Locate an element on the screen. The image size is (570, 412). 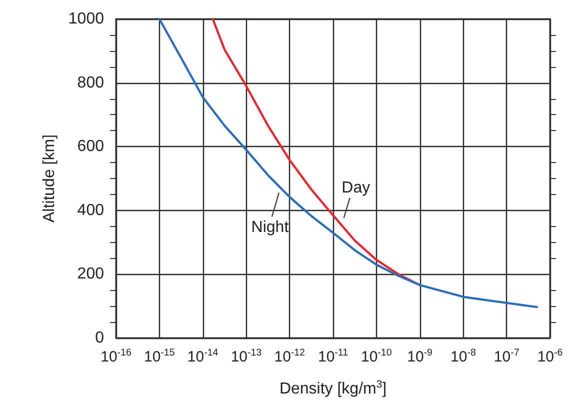
y-tick-label: 600 is located at coordinates (90, 147).